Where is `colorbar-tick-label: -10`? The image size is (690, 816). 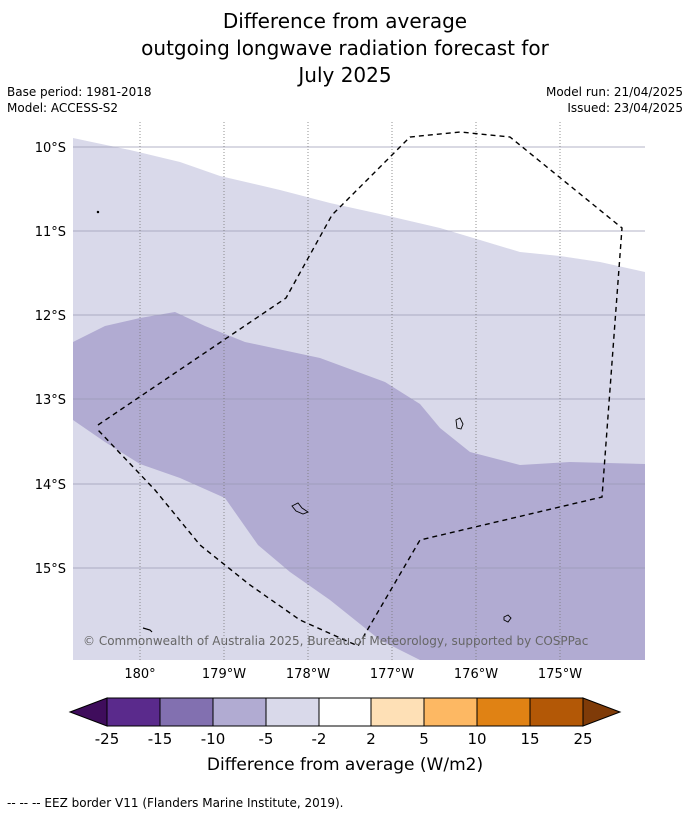
colorbar-tick-label: -10 is located at coordinates (213, 739).